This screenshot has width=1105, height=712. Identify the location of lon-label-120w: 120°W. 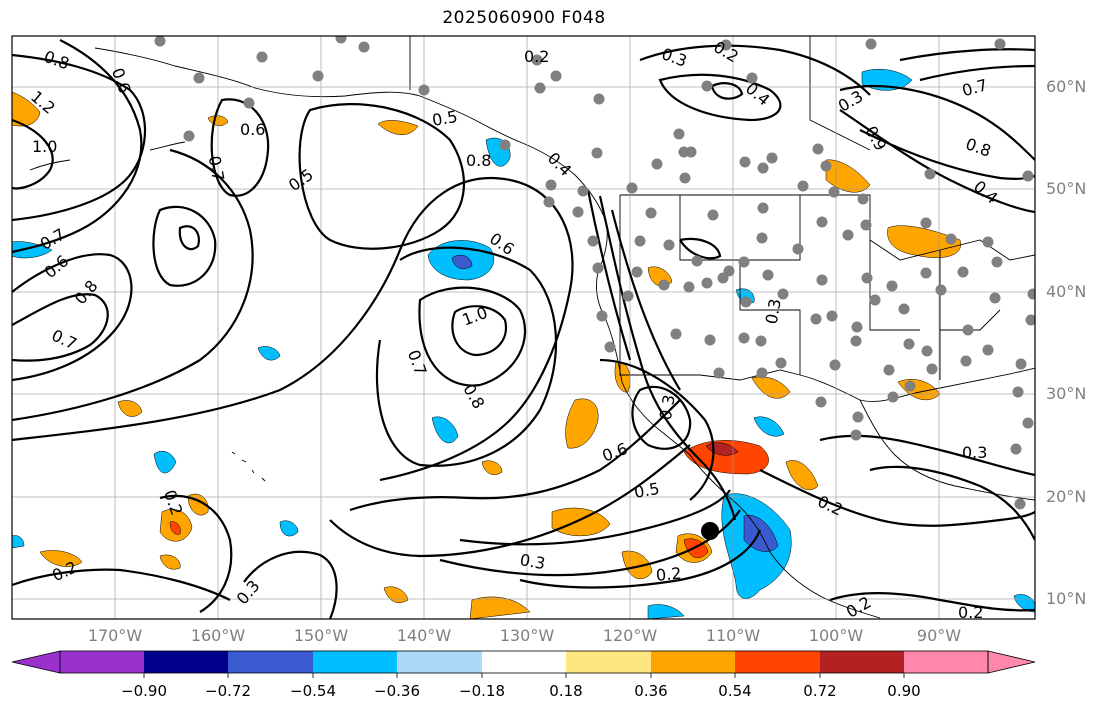
(630, 635).